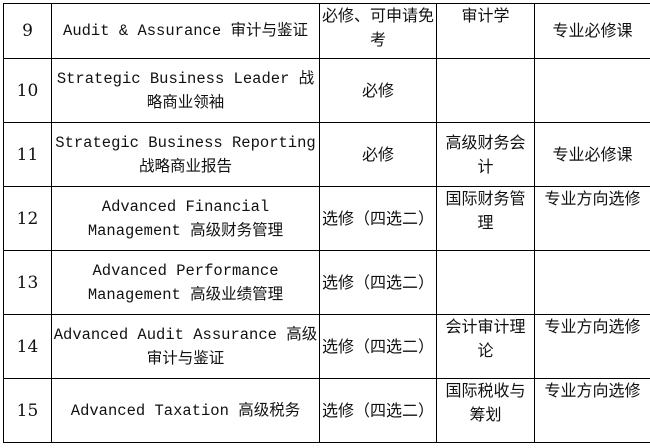 This screenshot has width=650, height=448. Describe the element at coordinates (27, 282) in the screenshot. I see `row-number: 13` at that location.